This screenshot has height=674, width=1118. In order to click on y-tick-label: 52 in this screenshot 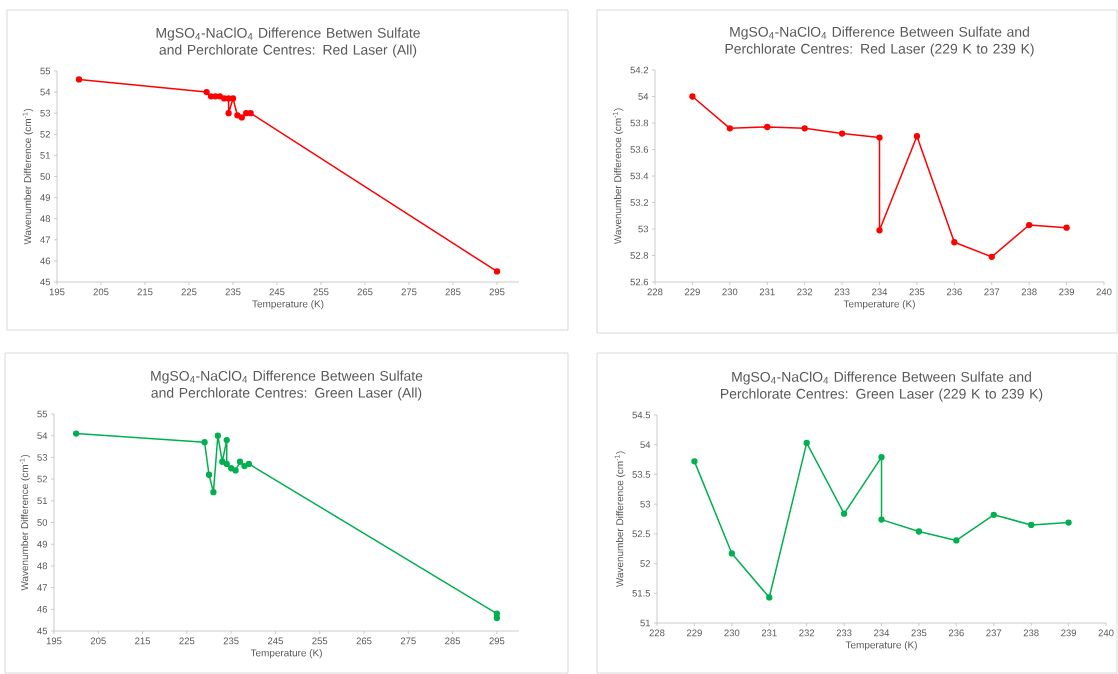, I will do `click(42, 479)`.